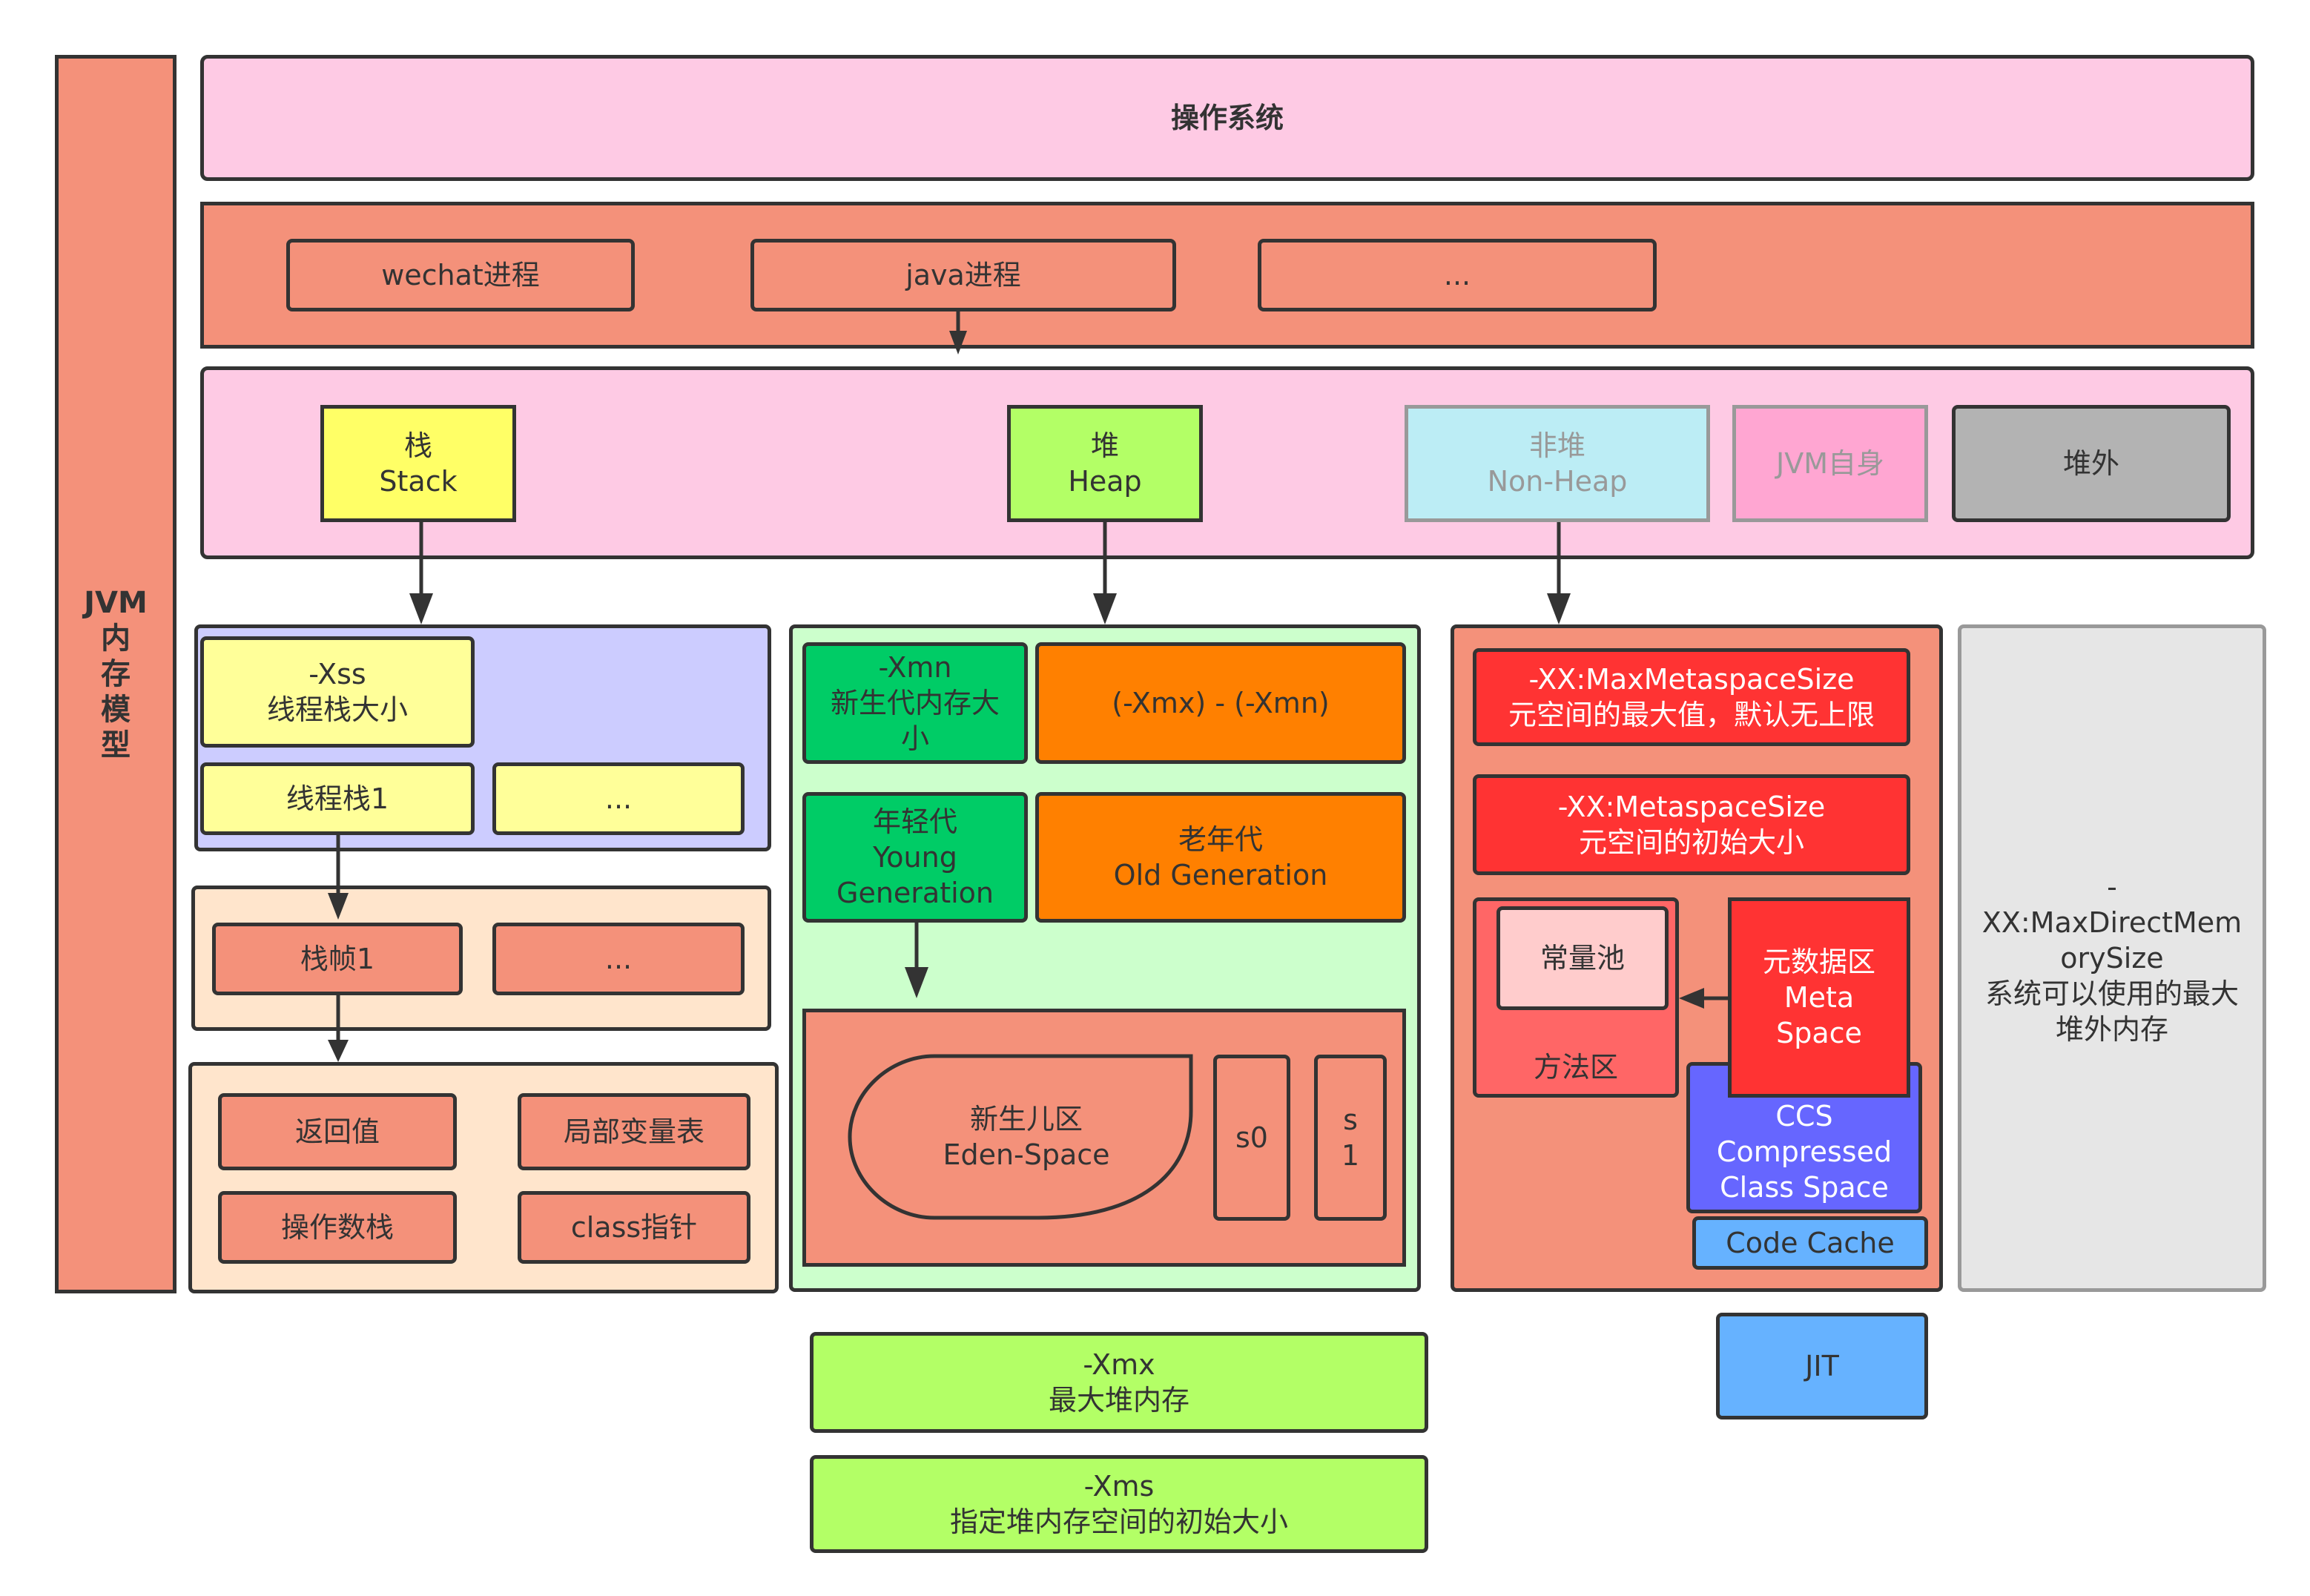 This screenshot has height=1596, width=2310. What do you see at coordinates (2091, 463) in the screenshot?
I see `off-heap-region: 堆外` at bounding box center [2091, 463].